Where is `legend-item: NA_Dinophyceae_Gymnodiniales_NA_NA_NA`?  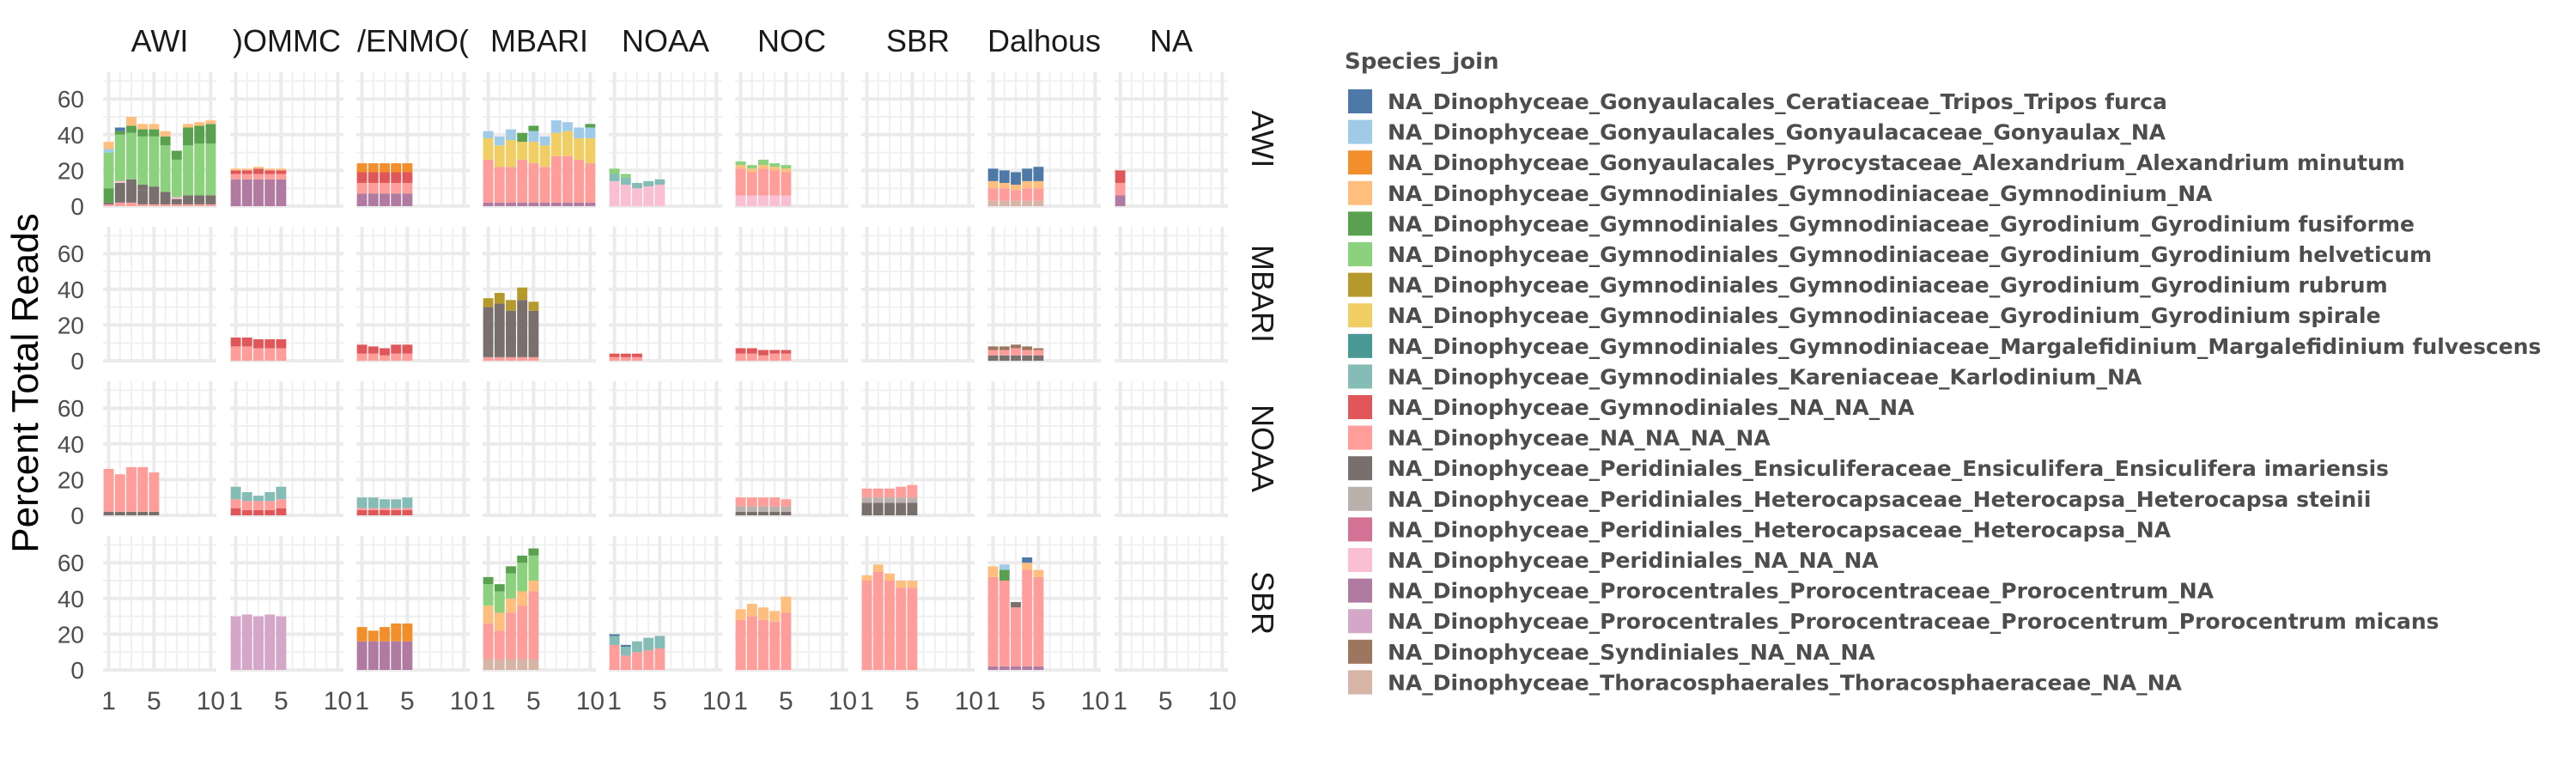 legend-item: NA_Dinophyceae_Gymnodiniales_NA_NA_NA is located at coordinates (1631, 407).